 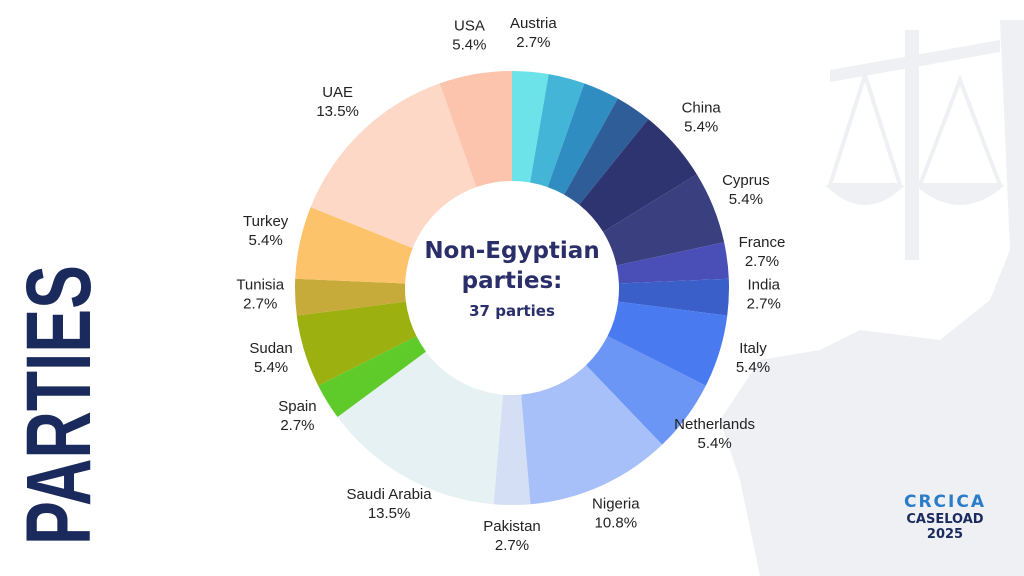 What do you see at coordinates (702, 108) in the screenshot?
I see `slice-label: China` at bounding box center [702, 108].